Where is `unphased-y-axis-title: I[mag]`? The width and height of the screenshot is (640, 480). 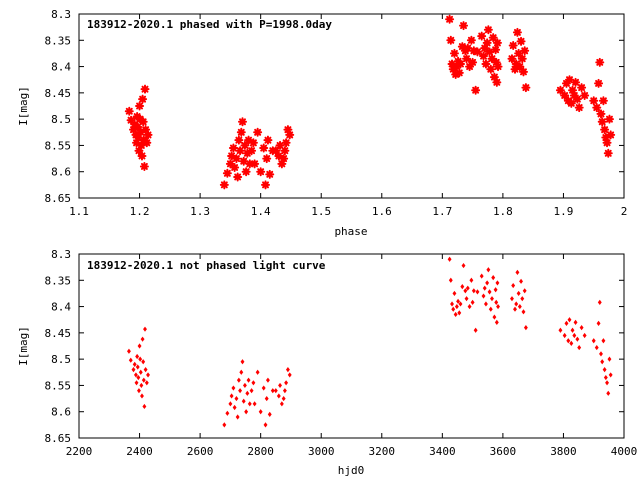
unphased-y-axis-title: I[mag] is located at coordinates (23, 346).